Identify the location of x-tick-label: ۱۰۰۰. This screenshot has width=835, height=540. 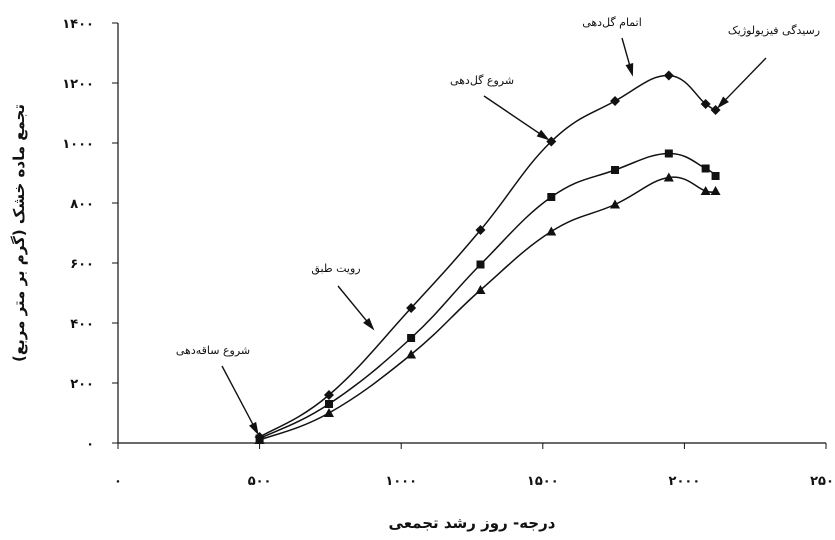
(401, 481).